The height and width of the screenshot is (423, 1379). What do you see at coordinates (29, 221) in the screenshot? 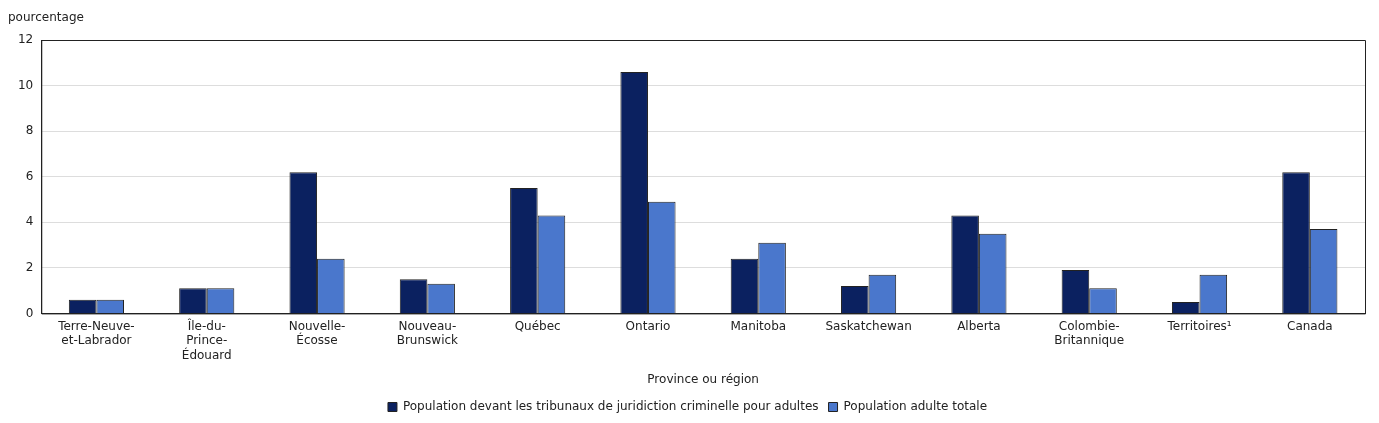
I see `y-tick-label: 4` at bounding box center [29, 221].